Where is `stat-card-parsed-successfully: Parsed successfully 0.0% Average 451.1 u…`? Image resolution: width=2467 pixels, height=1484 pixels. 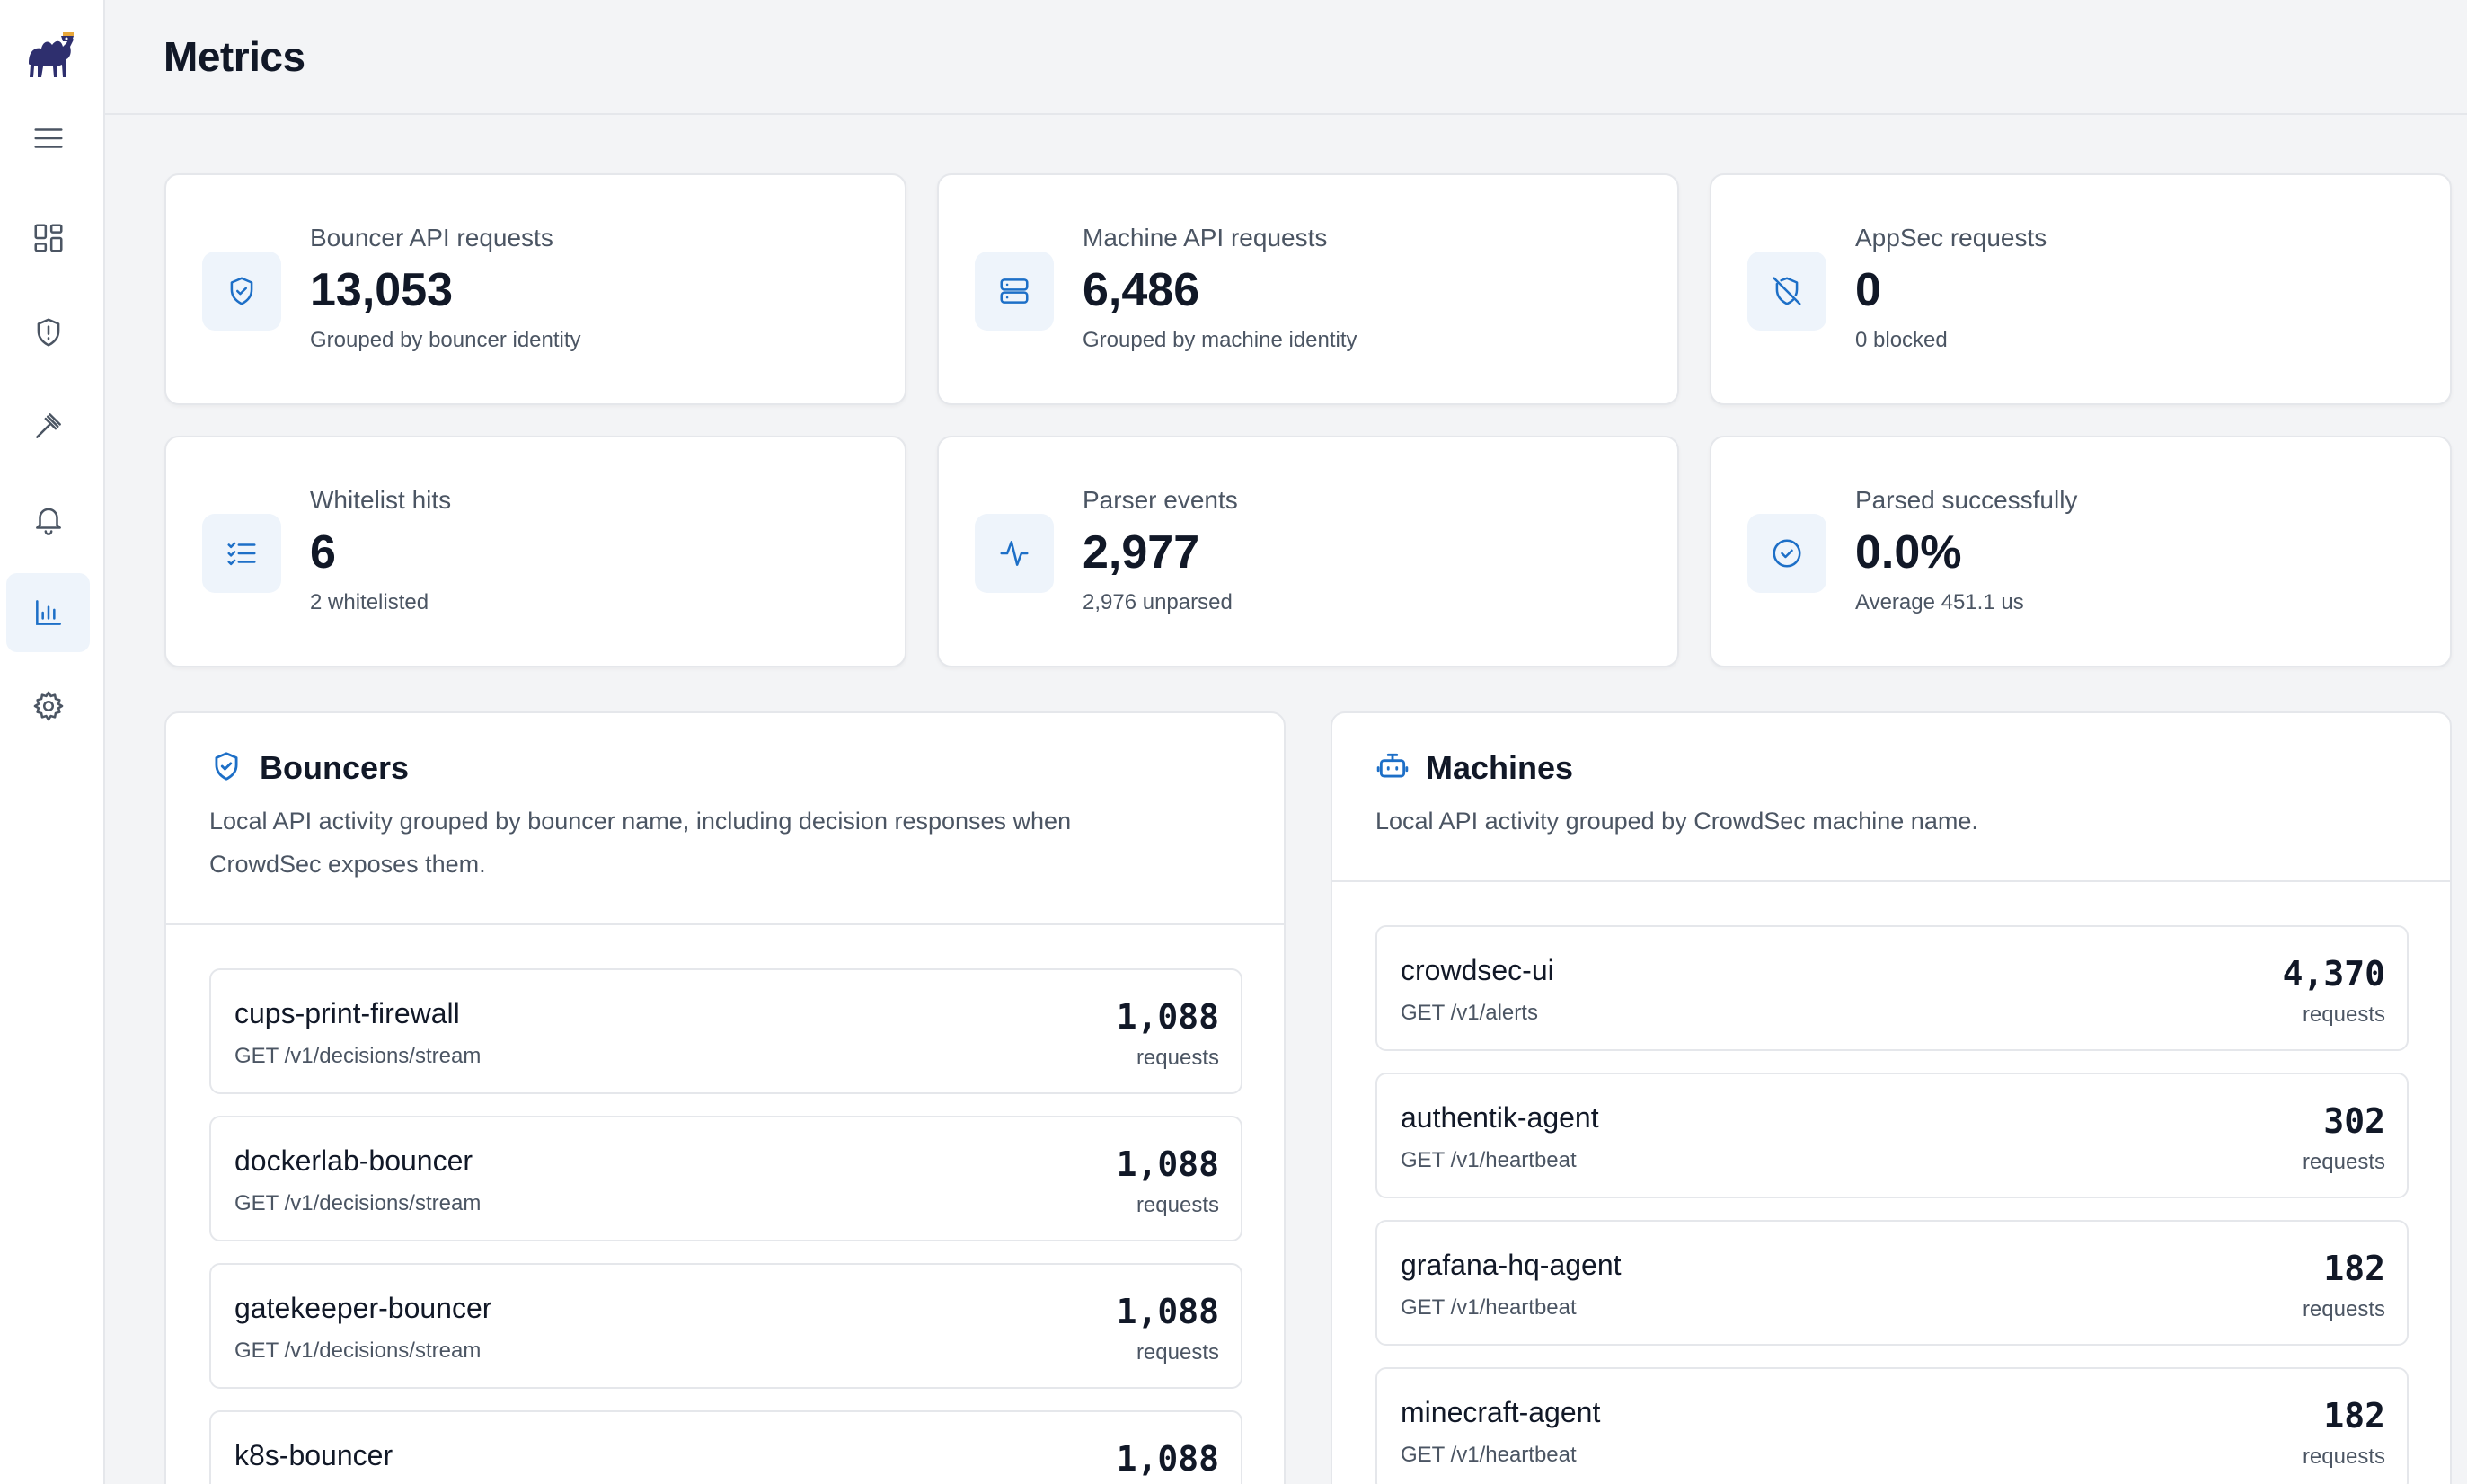
stat-card-parsed-successfully: Parsed successfully 0.0% Average 451.1 u… is located at coordinates (2081, 552).